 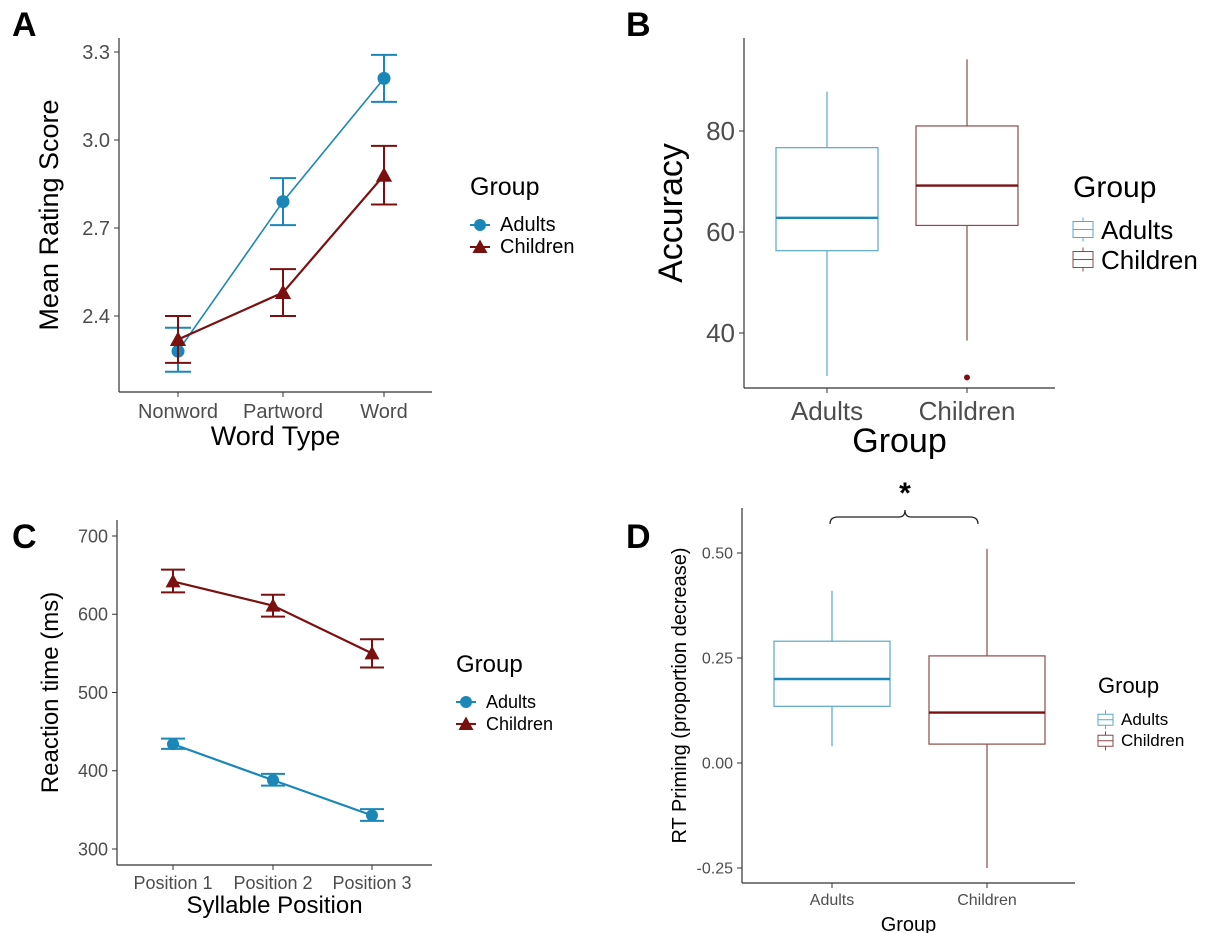 I want to click on panel-c-x-tick-label: Position 1, so click(x=172, y=883).